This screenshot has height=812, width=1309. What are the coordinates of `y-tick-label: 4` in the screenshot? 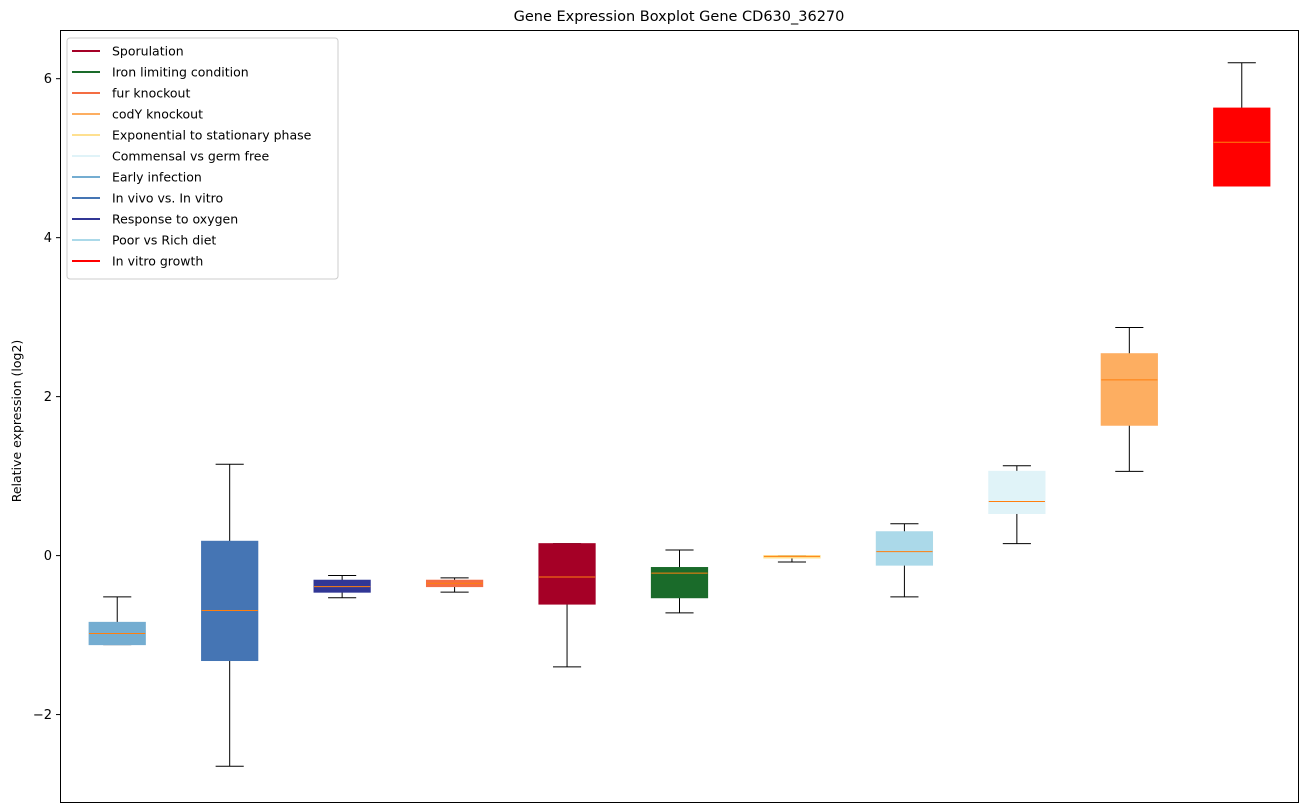 It's located at (48, 238).